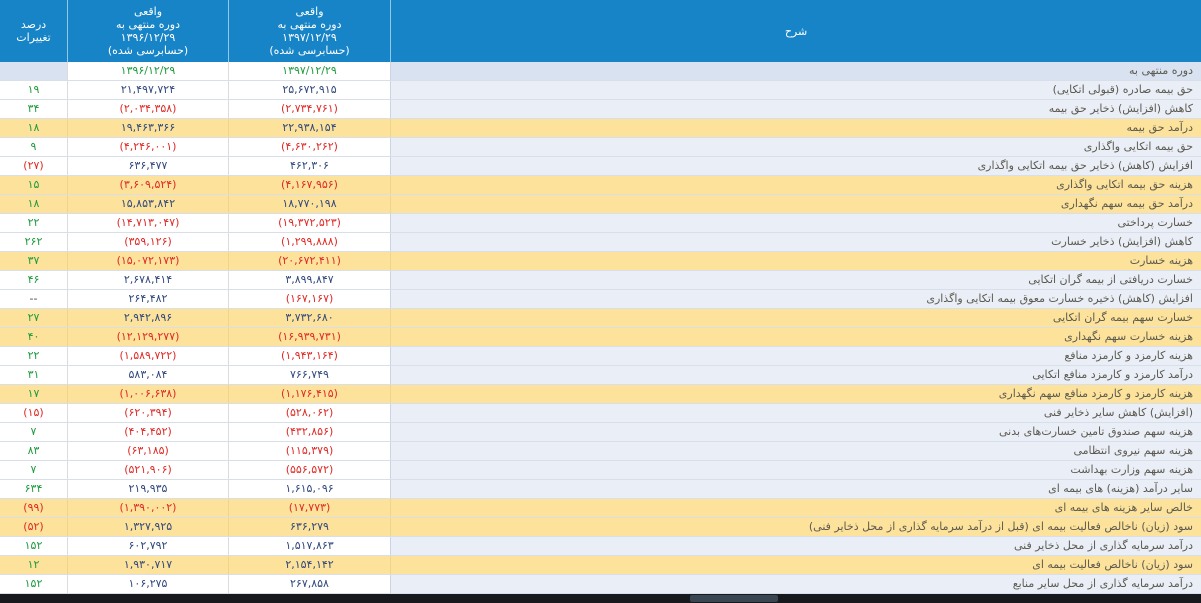  I want to click on header-percent-change-column: درصد تغییرات, so click(33, 31).